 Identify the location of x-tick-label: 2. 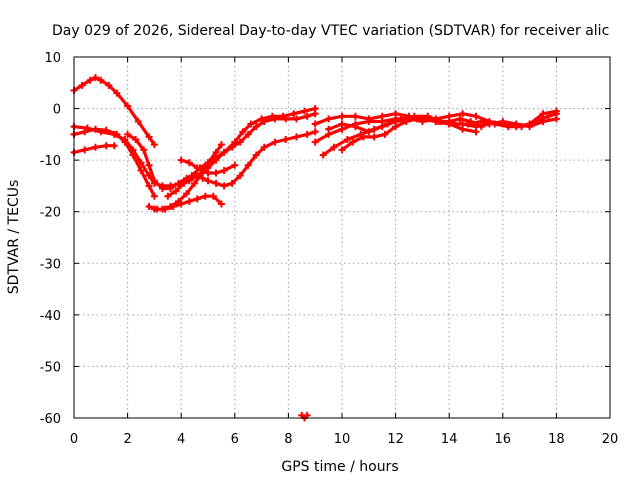
(127, 439).